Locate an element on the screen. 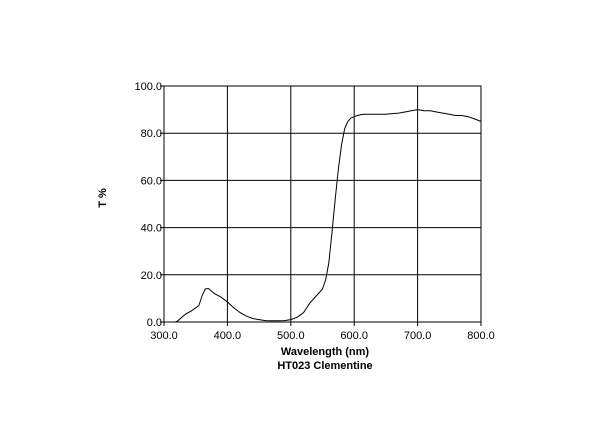 The width and height of the screenshot is (595, 425). x-tick-label: 300.0 is located at coordinates (164, 336).